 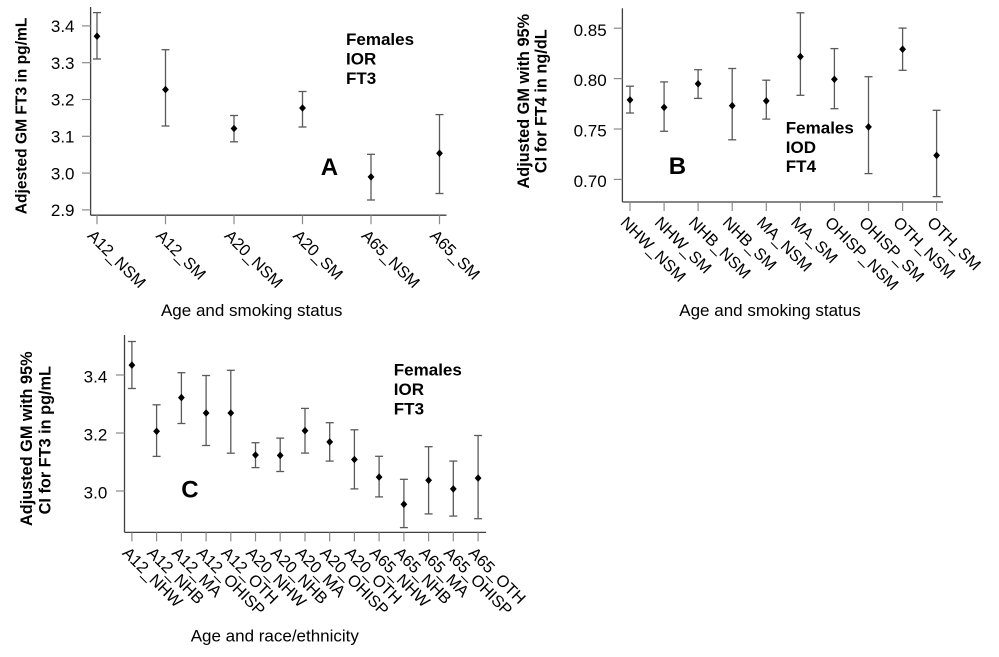 I want to click on svg-text: A, so click(x=329, y=167).